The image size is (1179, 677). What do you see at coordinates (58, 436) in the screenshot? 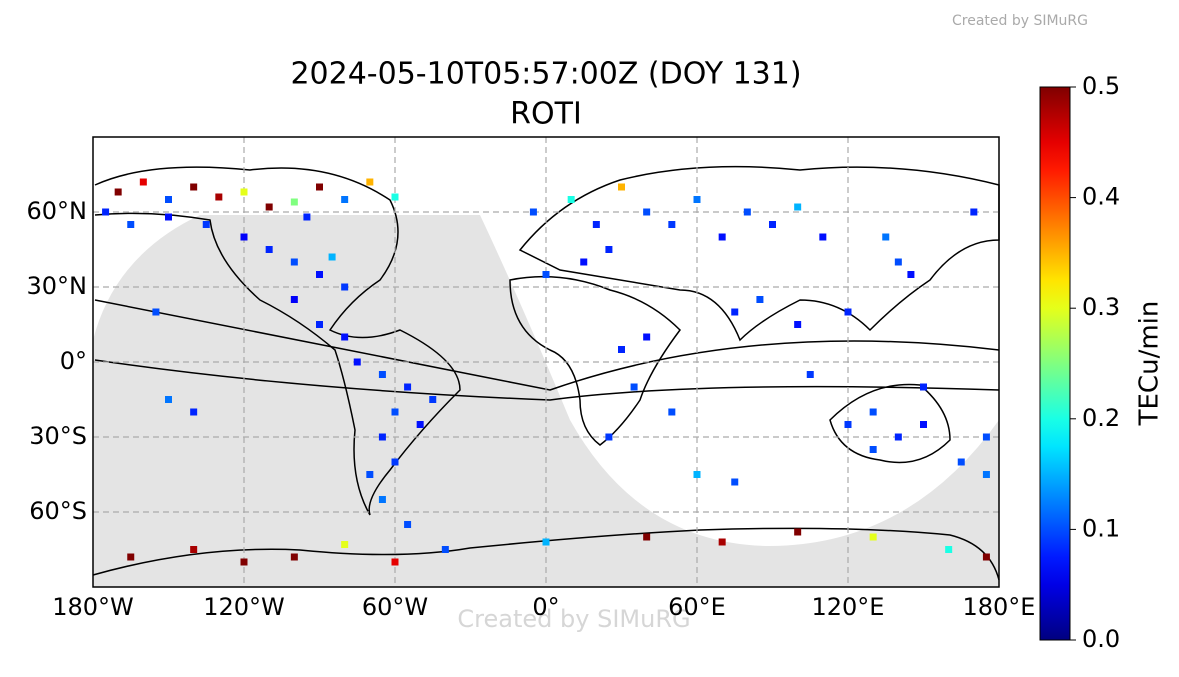
I see `y-tick-label: 30°S` at bounding box center [58, 436].